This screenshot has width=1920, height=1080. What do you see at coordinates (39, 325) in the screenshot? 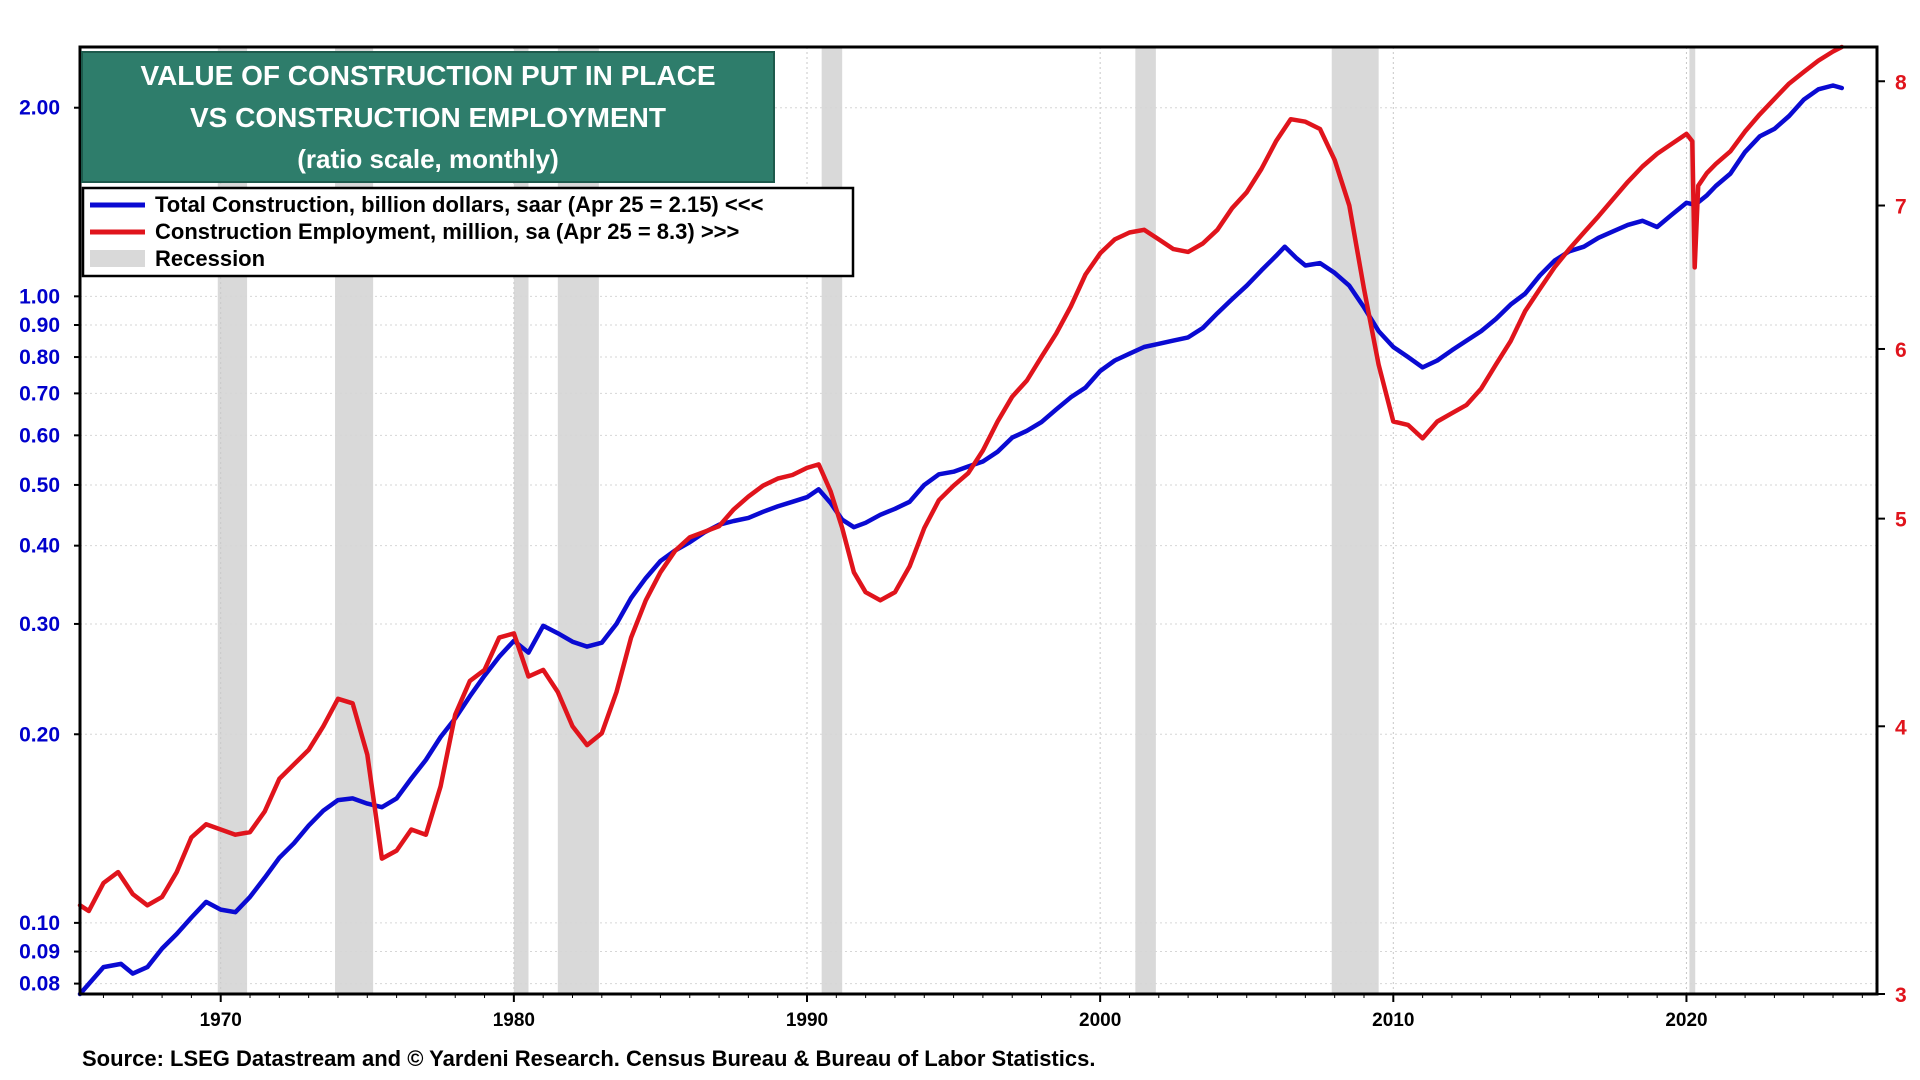
I see `left-tick-label: 0.90` at bounding box center [39, 325].